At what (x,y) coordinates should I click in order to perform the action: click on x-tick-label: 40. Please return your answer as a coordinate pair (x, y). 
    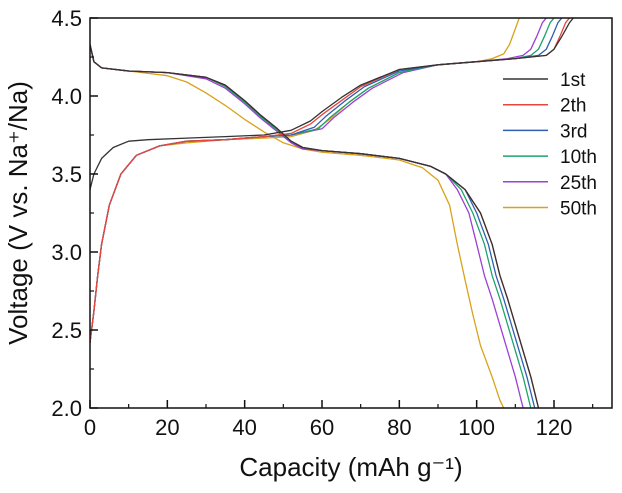
    Looking at the image, I should click on (244, 427).